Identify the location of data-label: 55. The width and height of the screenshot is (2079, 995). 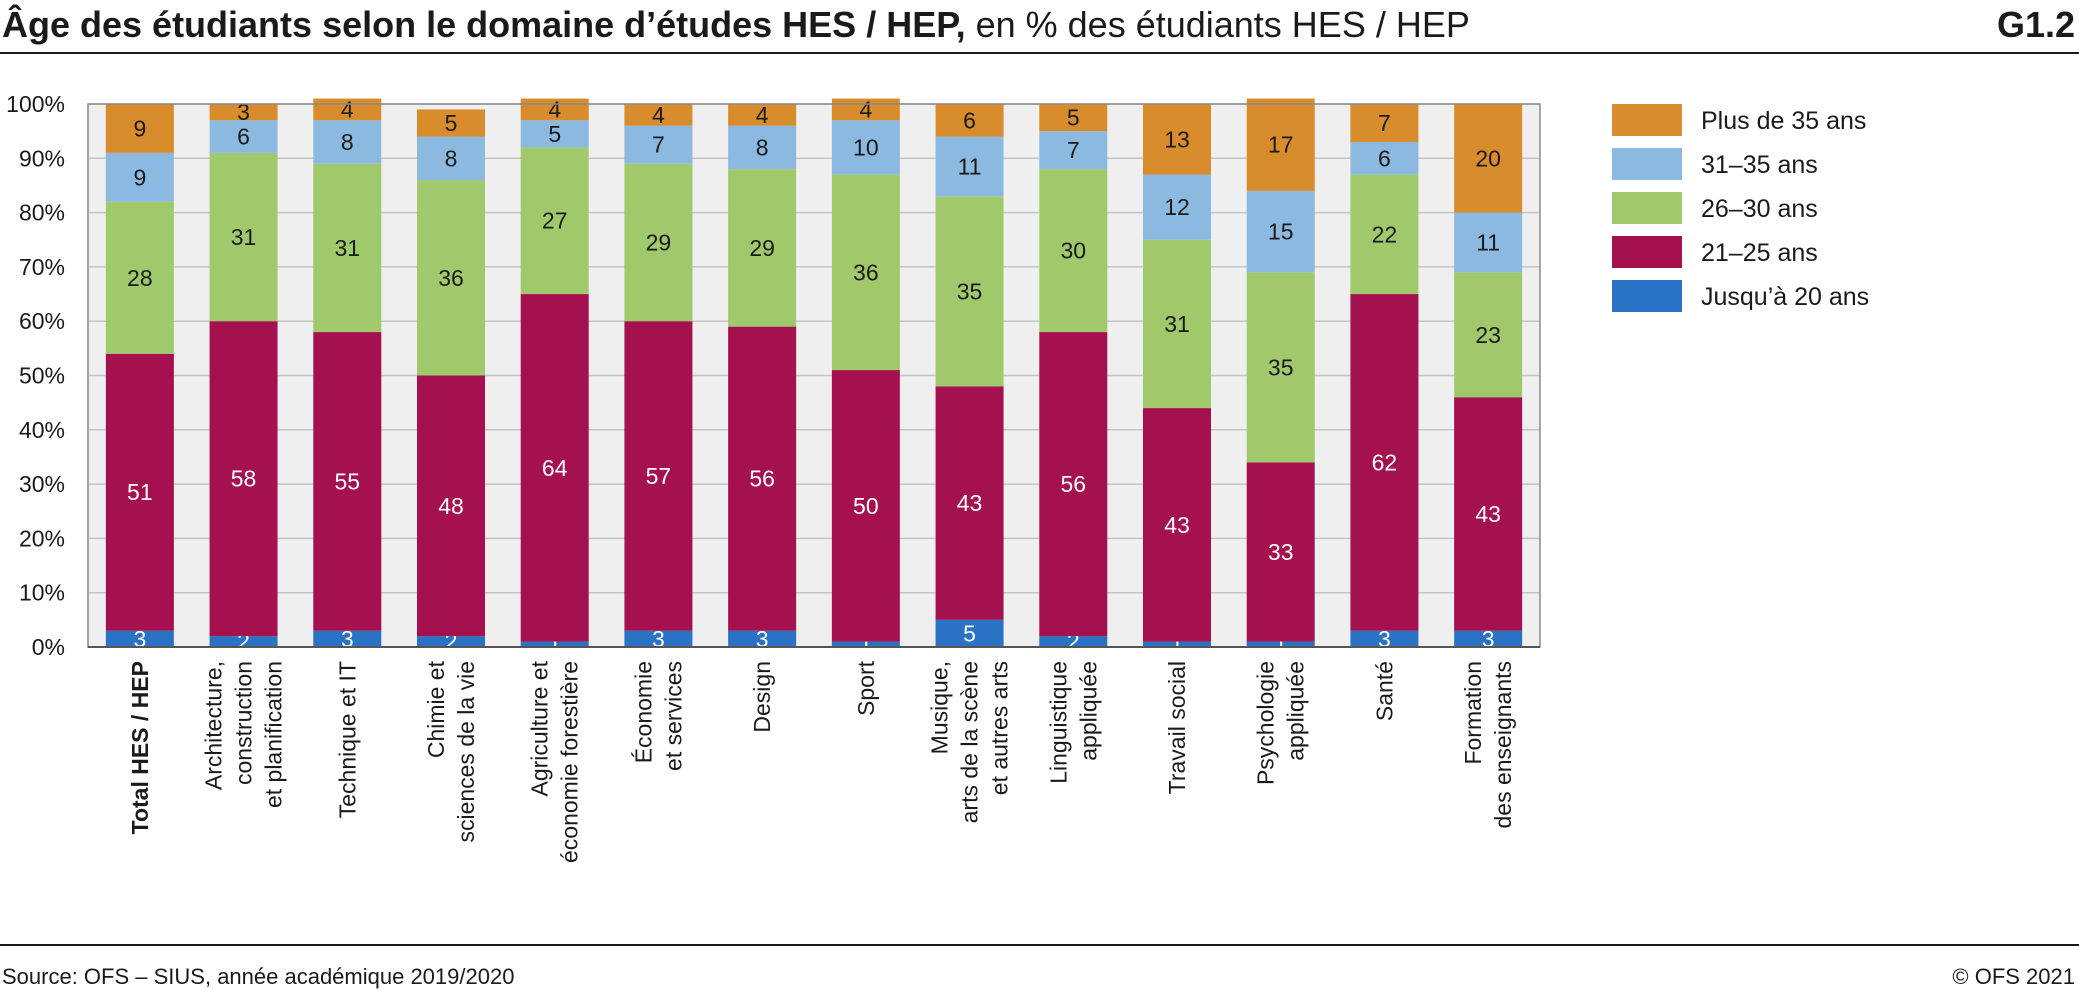
(347, 481).